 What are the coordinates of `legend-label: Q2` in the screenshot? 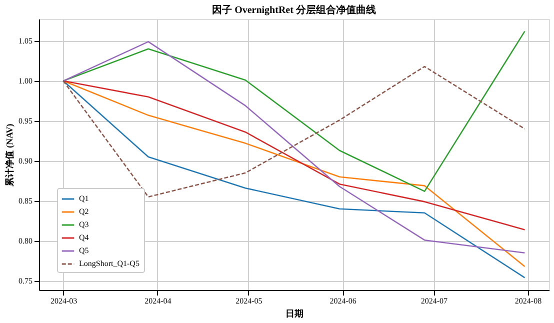 It's located at (84, 211).